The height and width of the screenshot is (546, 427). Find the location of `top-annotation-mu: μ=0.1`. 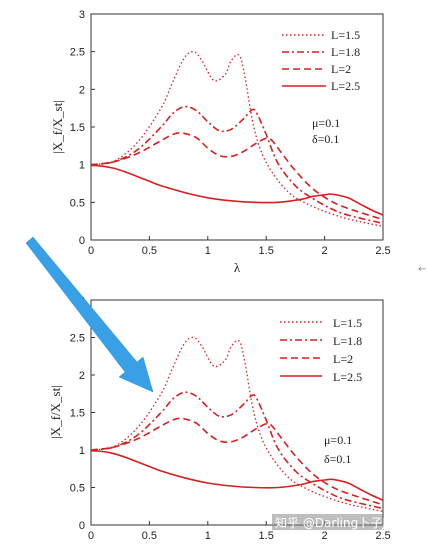

top-annotation-mu: μ=0.1 is located at coordinates (326, 123).